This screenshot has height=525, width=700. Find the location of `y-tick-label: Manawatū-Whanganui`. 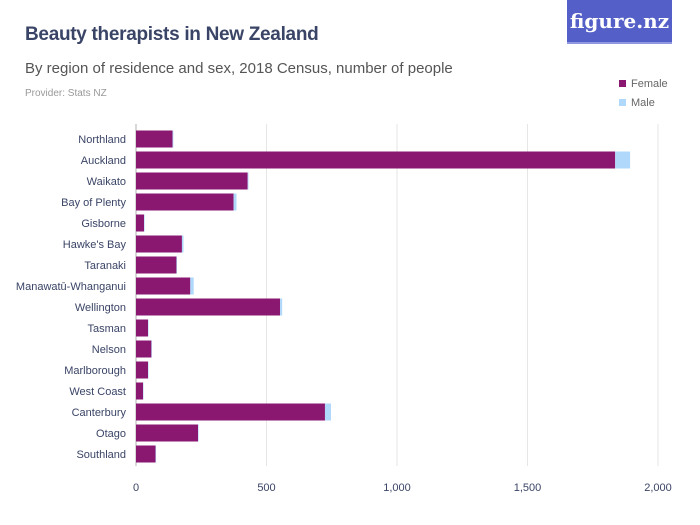

y-tick-label: Manawatū-Whanganui is located at coordinates (71, 287).